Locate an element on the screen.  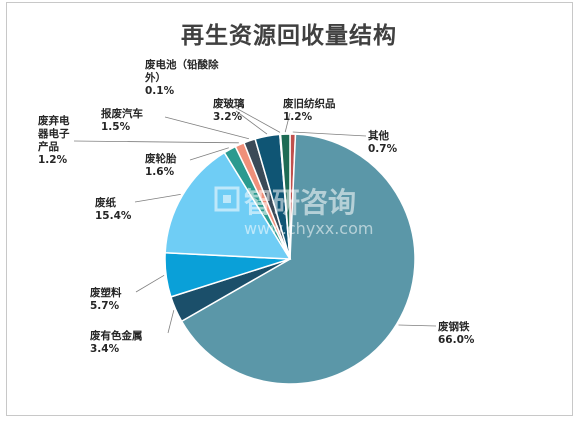
slice-name: 废电池（铅酸除 is located at coordinates (182, 64).